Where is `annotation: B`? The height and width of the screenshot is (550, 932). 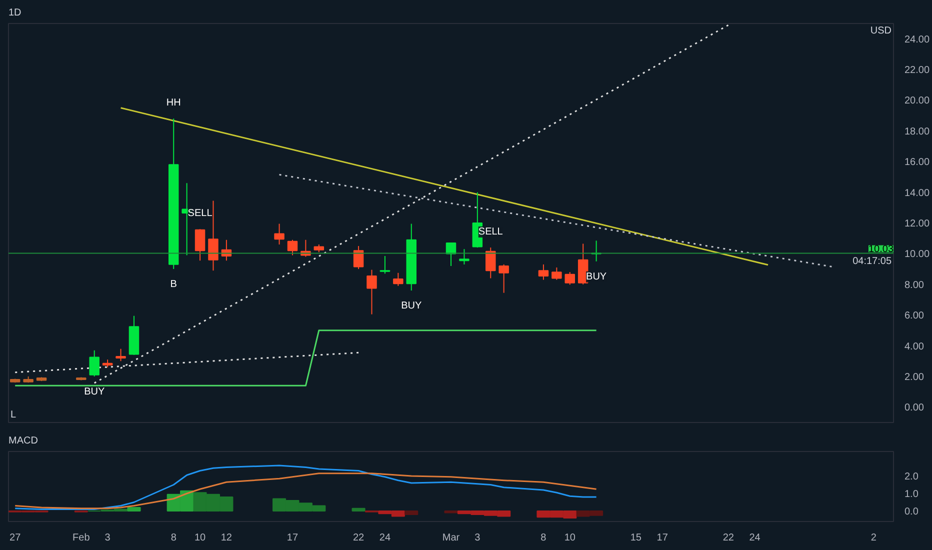
annotation: B is located at coordinates (174, 284).